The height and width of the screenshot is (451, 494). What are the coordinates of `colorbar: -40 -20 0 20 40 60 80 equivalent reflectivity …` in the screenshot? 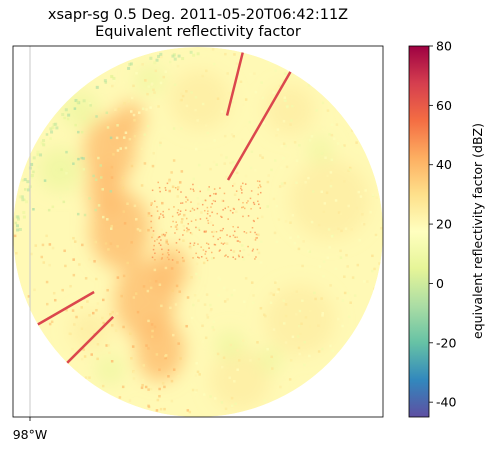 It's located at (446, 228).